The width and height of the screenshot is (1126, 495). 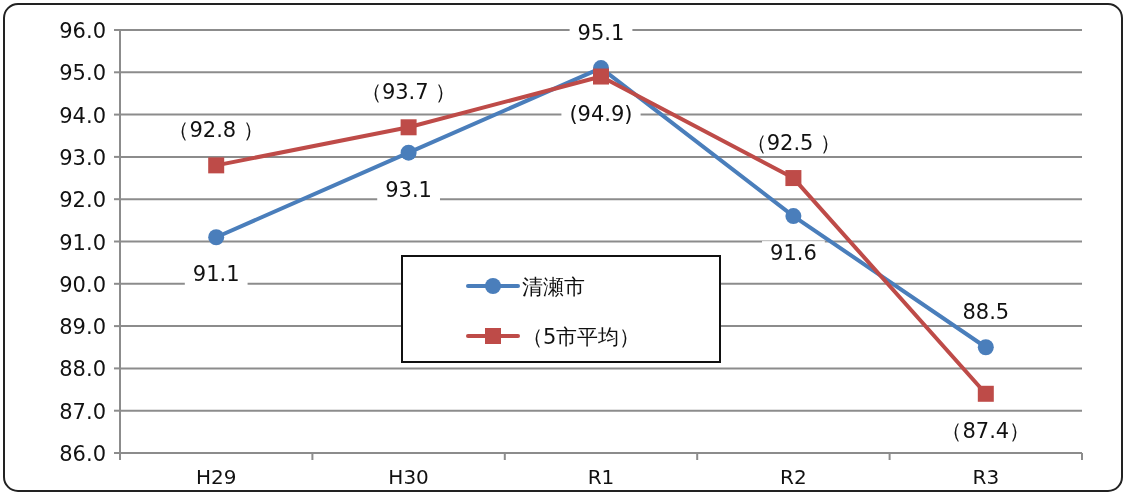 I want to click on data-label: 93.1, so click(x=408, y=189).